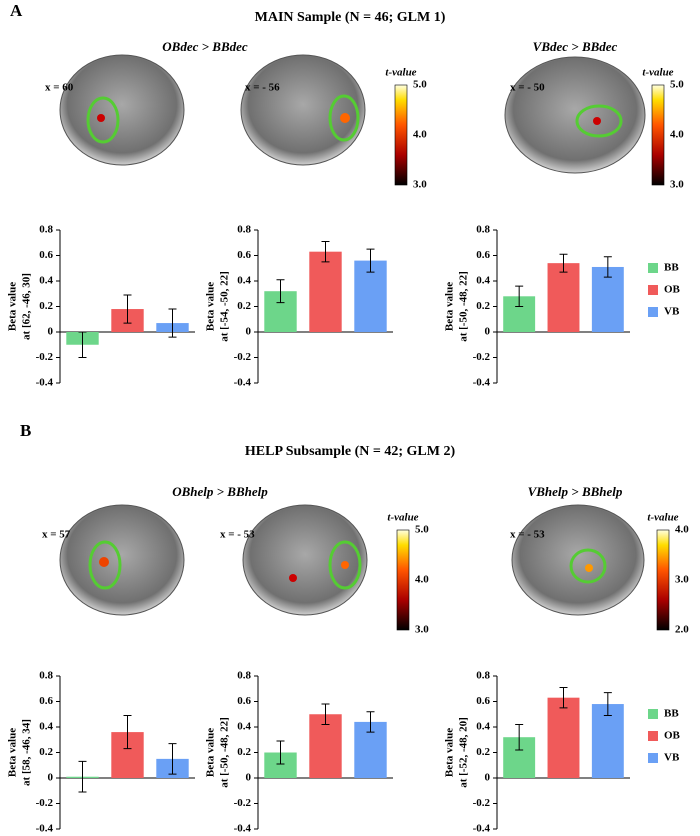 The height and width of the screenshot is (836, 700). What do you see at coordinates (682, 630) in the screenshot?
I see `colorbar-tick-label: 2.0` at bounding box center [682, 630].